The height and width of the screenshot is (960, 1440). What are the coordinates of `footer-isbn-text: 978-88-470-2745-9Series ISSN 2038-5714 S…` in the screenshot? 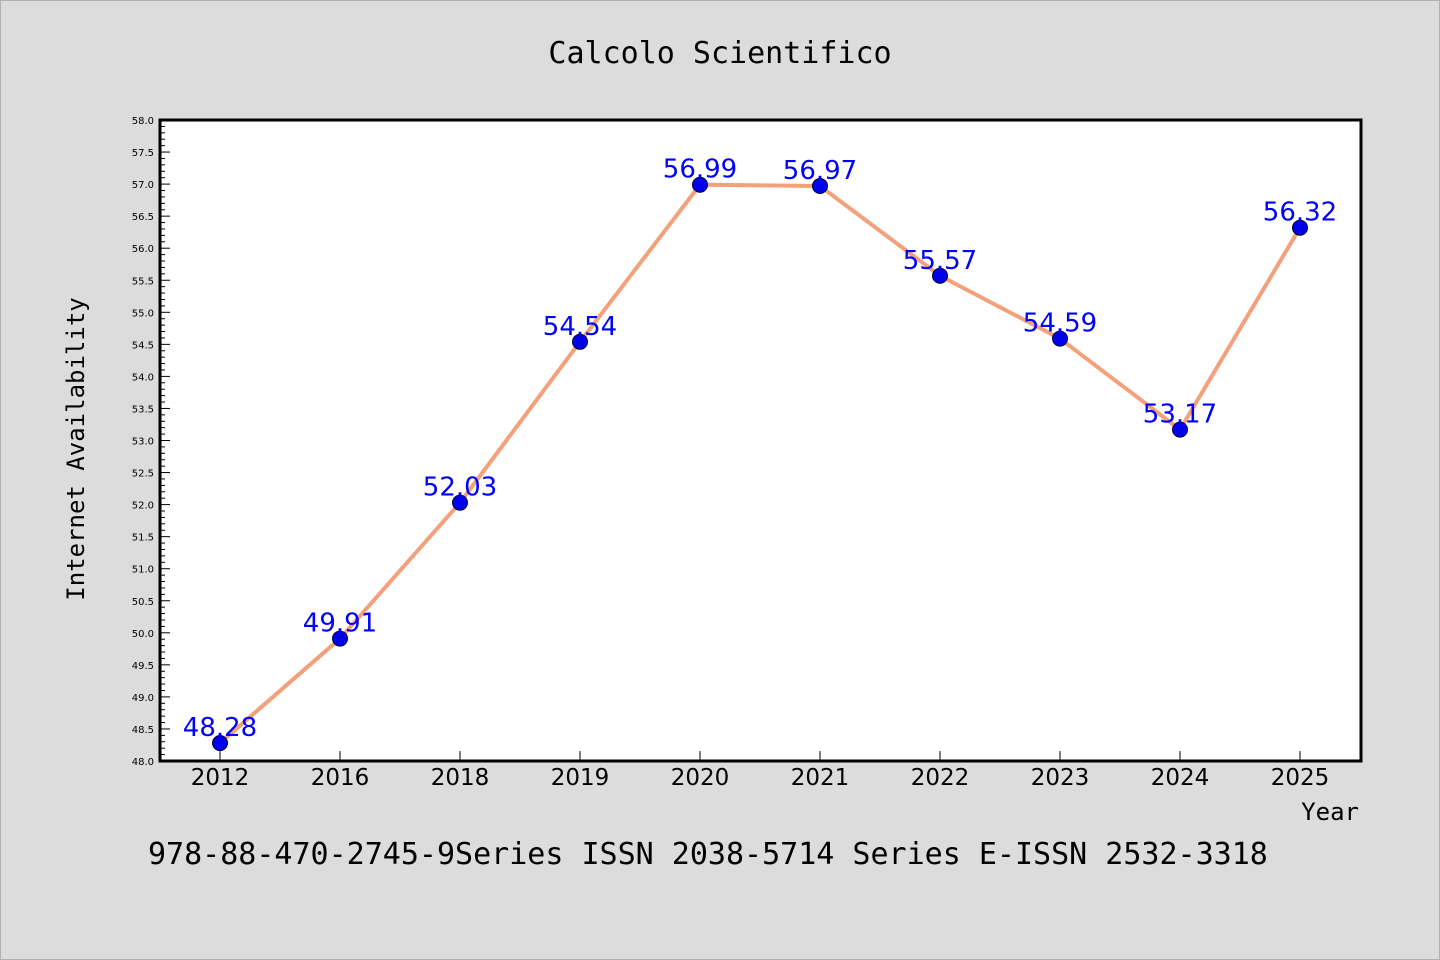 It's located at (708, 854).